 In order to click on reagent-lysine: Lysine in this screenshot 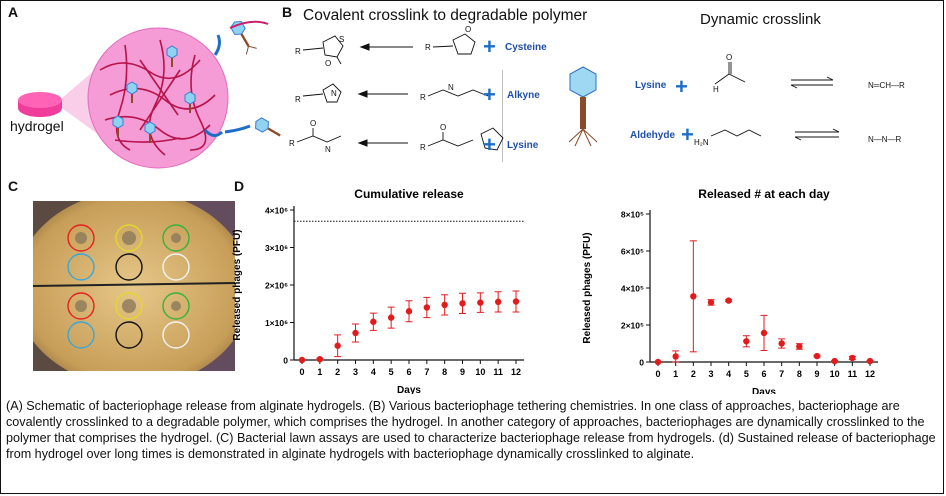, I will do `click(523, 145)`.